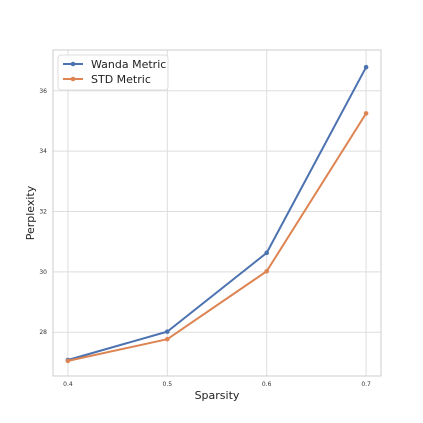  What do you see at coordinates (217, 384) in the screenshot?
I see `x-tick-labels: 0.4 0.5 0.6 0.7` at bounding box center [217, 384].